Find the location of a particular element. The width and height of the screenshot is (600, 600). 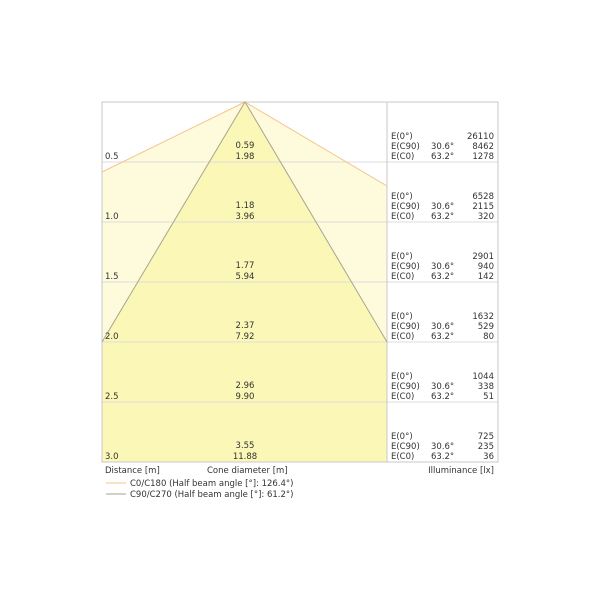

ec90-value: 235 is located at coordinates (486, 447).